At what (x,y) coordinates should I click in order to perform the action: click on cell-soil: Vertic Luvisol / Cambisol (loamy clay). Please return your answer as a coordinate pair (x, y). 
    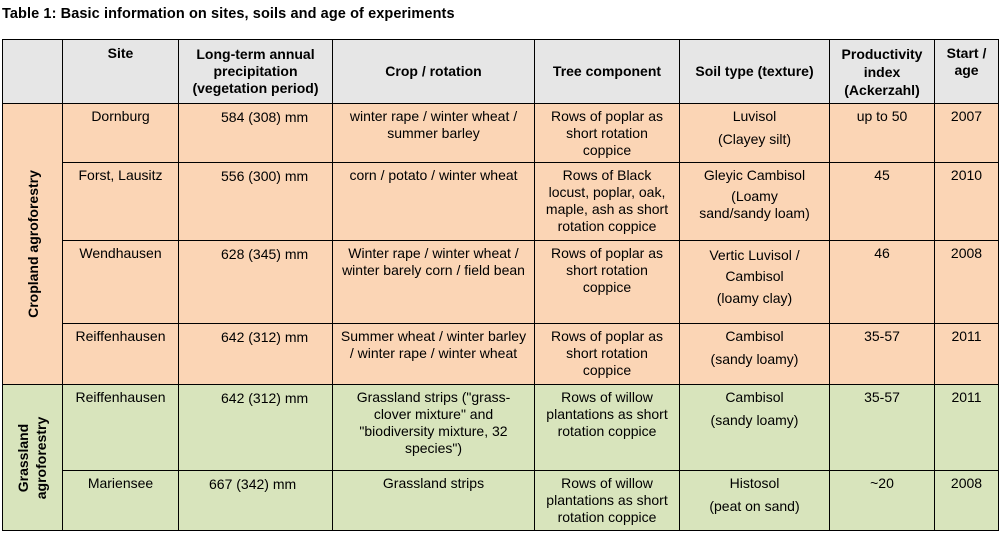
    Looking at the image, I should click on (754, 282).